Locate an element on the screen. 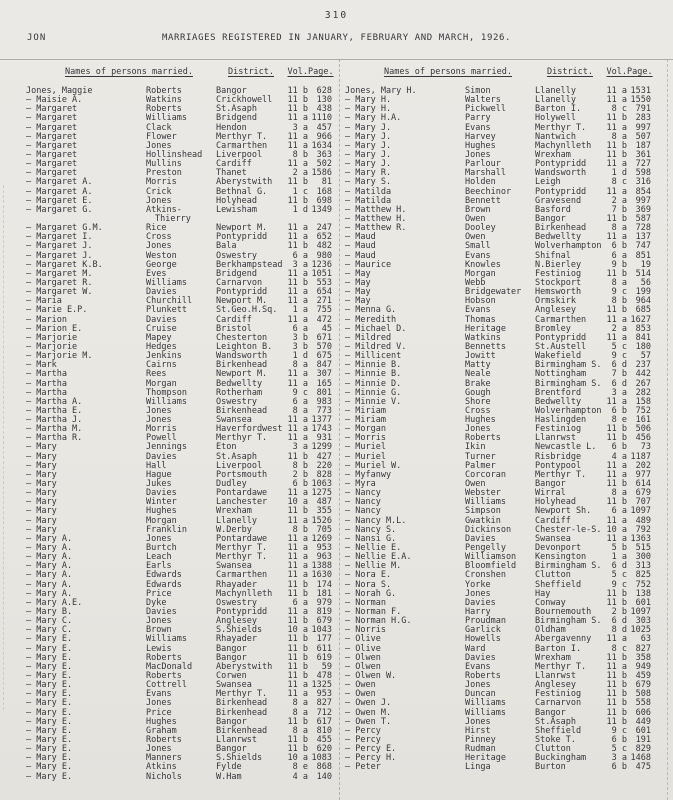 Image resolution: width=673 pixels, height=800 pixels. right-edge-divider is located at coordinates (667, 429).